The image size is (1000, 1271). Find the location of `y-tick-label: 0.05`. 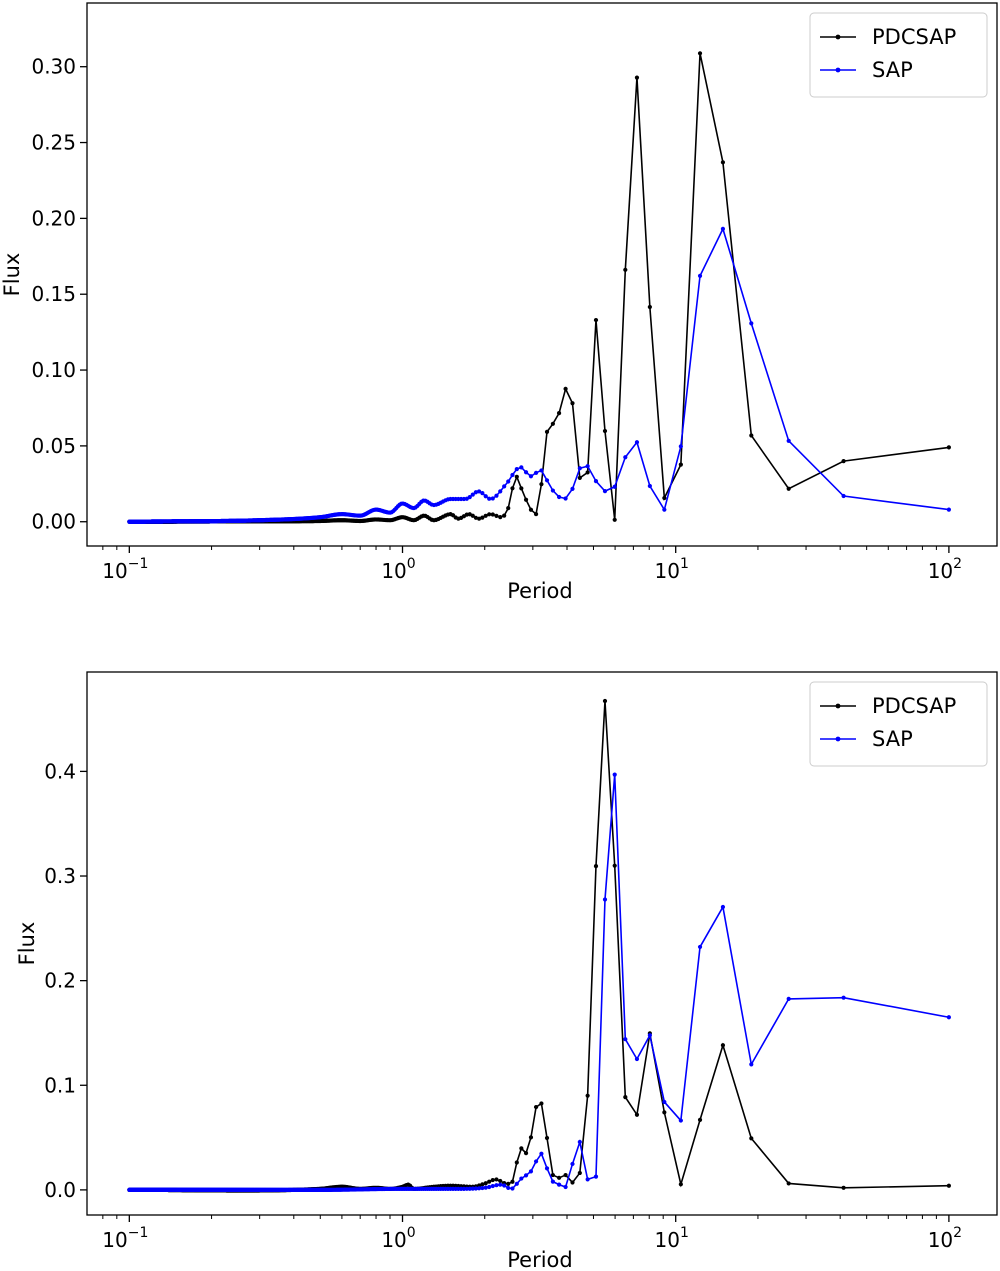

y-tick-label: 0.05 is located at coordinates (53, 446).